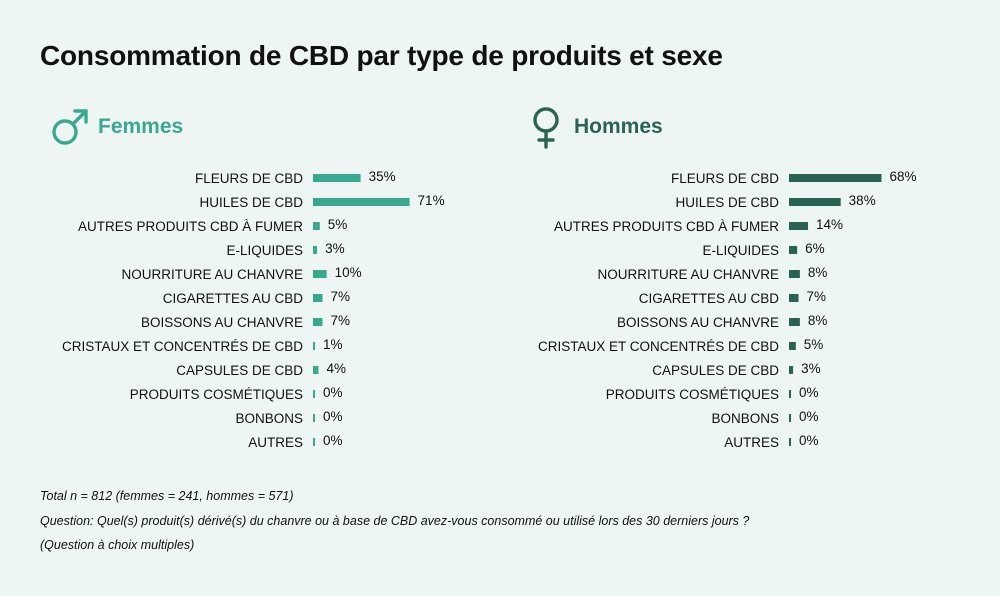 The image size is (1000, 596). I want to click on value-label-hommes: 3%, so click(811, 368).